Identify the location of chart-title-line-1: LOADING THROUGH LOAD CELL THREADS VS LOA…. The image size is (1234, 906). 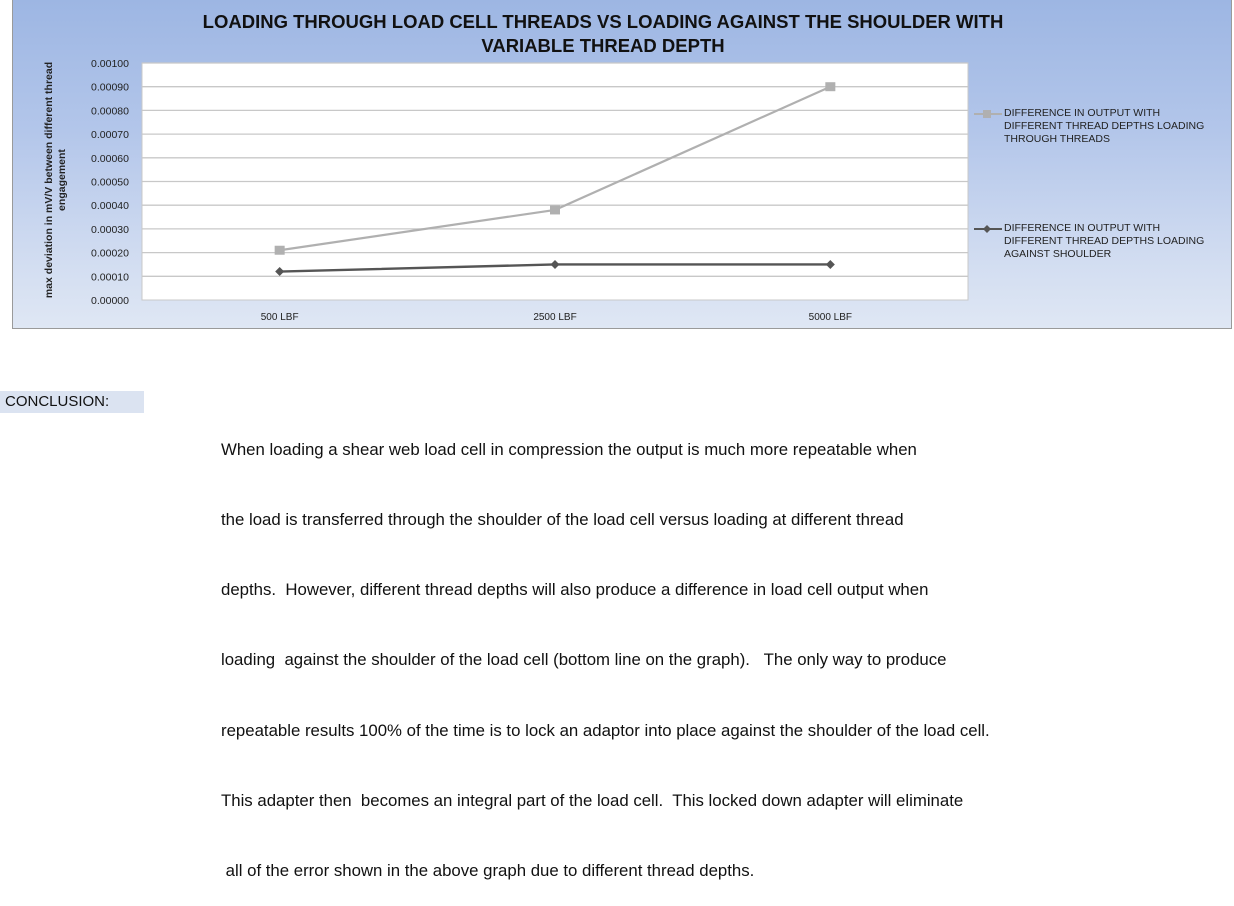
(603, 21).